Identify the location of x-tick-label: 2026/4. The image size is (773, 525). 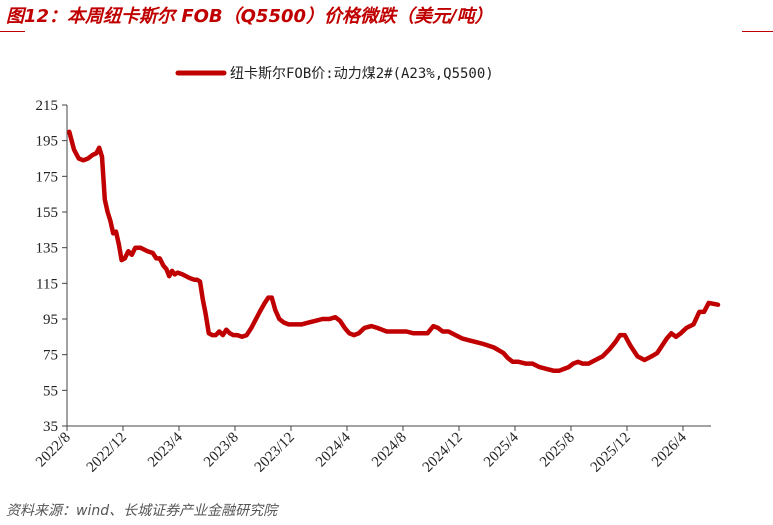
(669, 449).